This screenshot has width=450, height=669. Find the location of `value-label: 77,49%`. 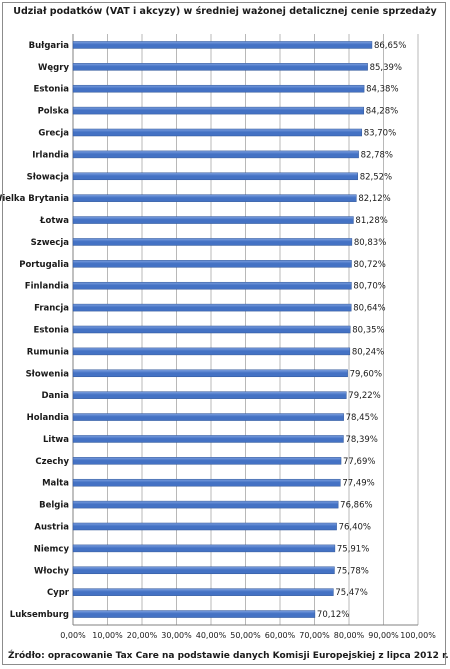

value-label: 77,49% is located at coordinates (358, 484).